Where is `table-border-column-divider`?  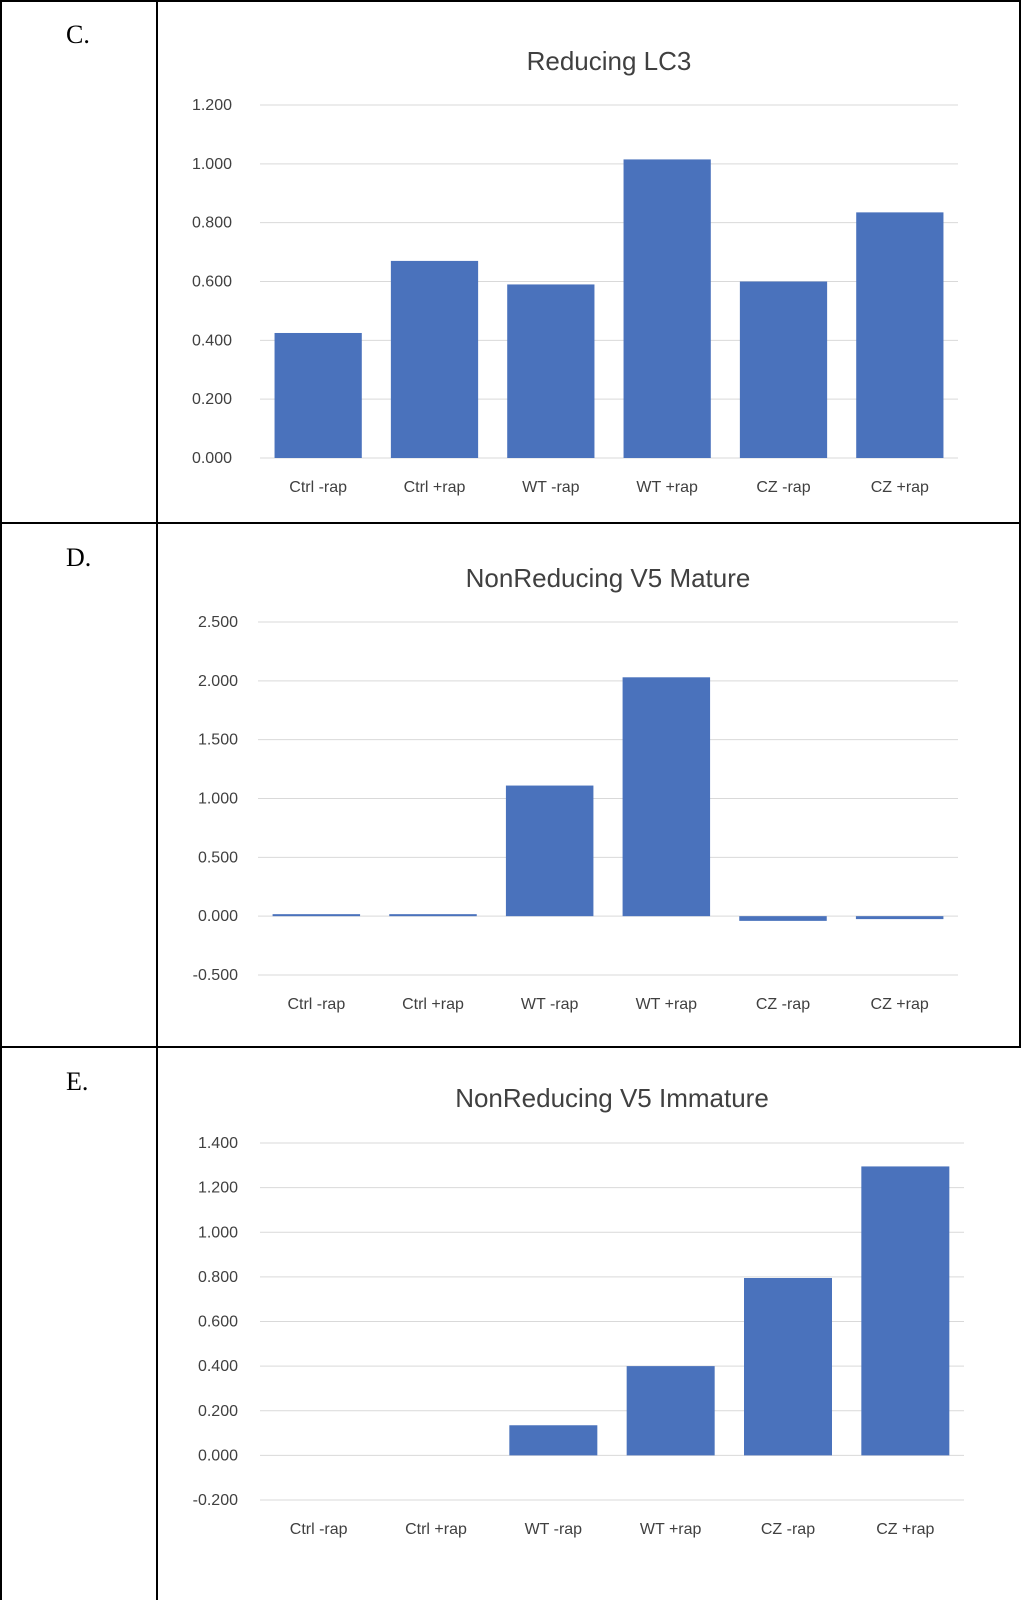 table-border-column-divider is located at coordinates (157, 800).